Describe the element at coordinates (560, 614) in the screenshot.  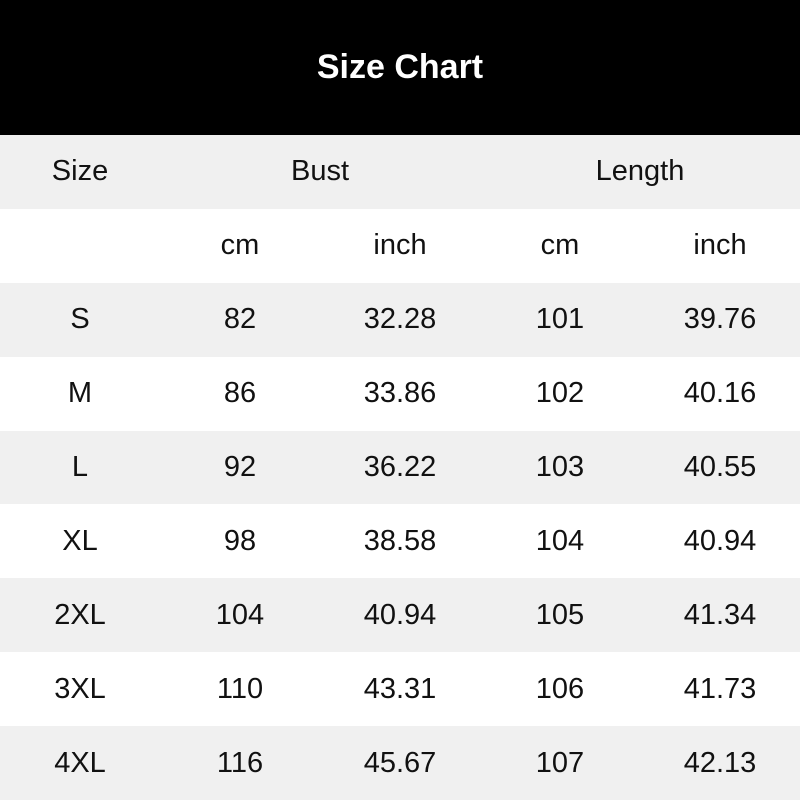
I see `length-cm-value: 105` at that location.